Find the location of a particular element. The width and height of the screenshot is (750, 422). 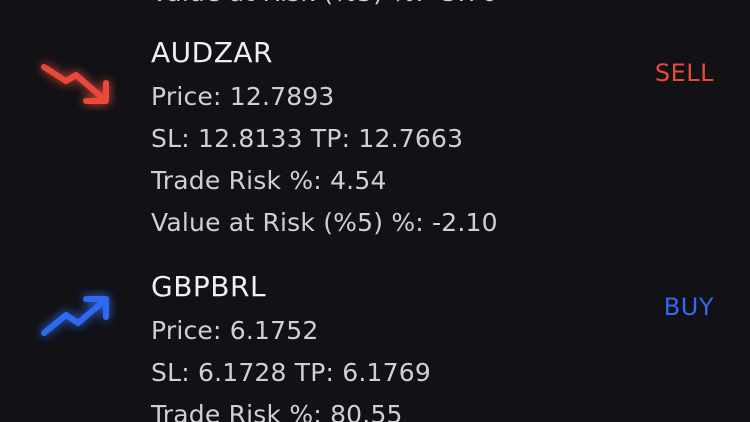

value-at-risk-text: Value at Risk (%5) %: -3.70 is located at coordinates (324, 4).